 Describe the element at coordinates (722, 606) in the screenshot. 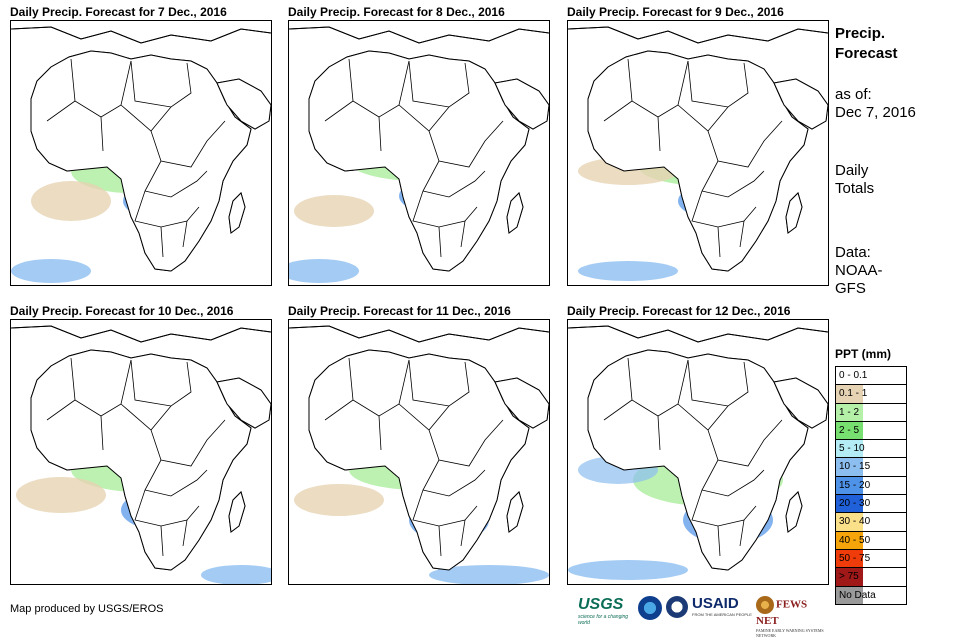

I see `usaid-logo: USAID FROM THE AMERICAN PEOPLE` at that location.